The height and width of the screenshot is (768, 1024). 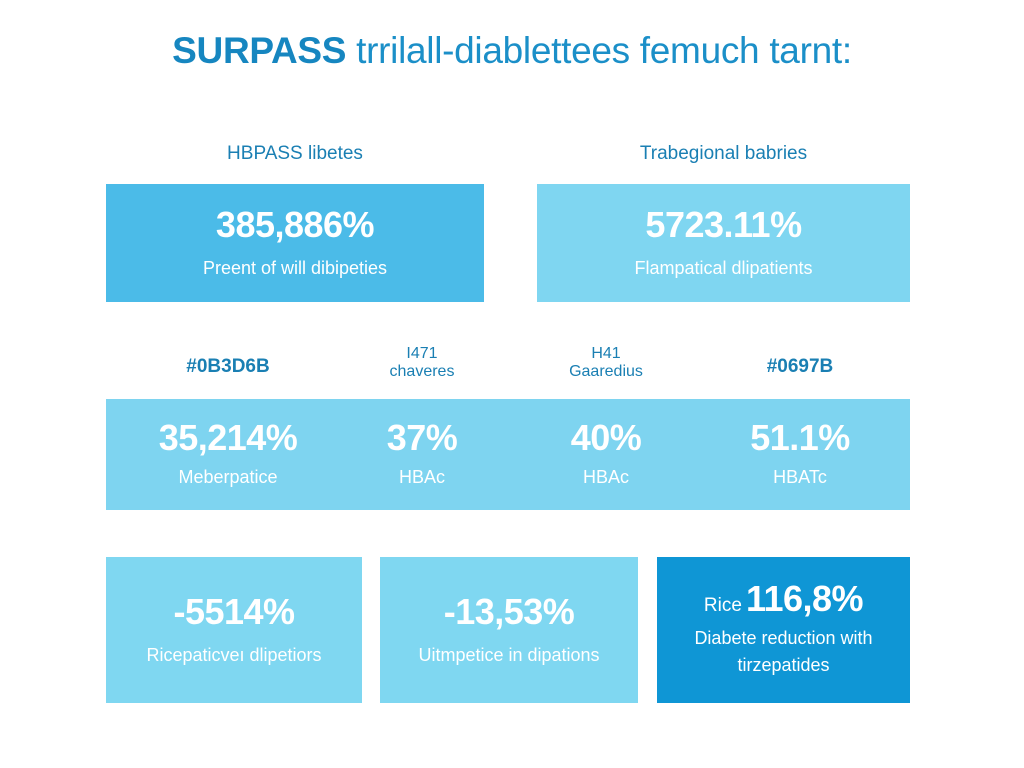 I want to click on middle-heading-2: I471 chaveres, so click(x=422, y=363).